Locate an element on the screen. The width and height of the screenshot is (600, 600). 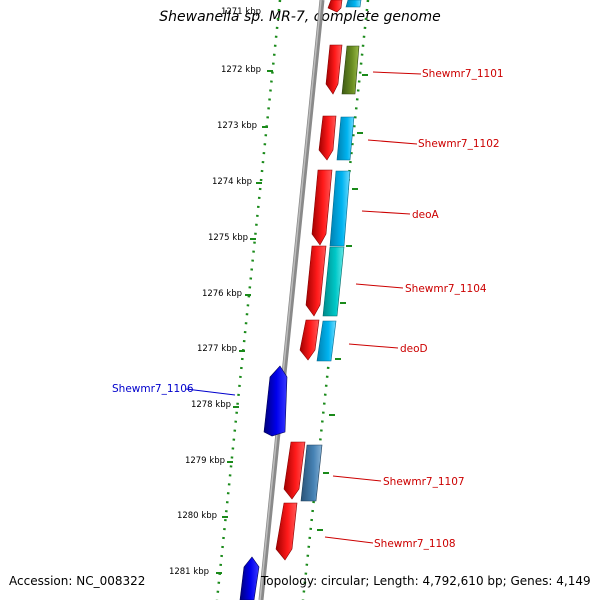
forward-cds-track is located at coordinates (309, 280).